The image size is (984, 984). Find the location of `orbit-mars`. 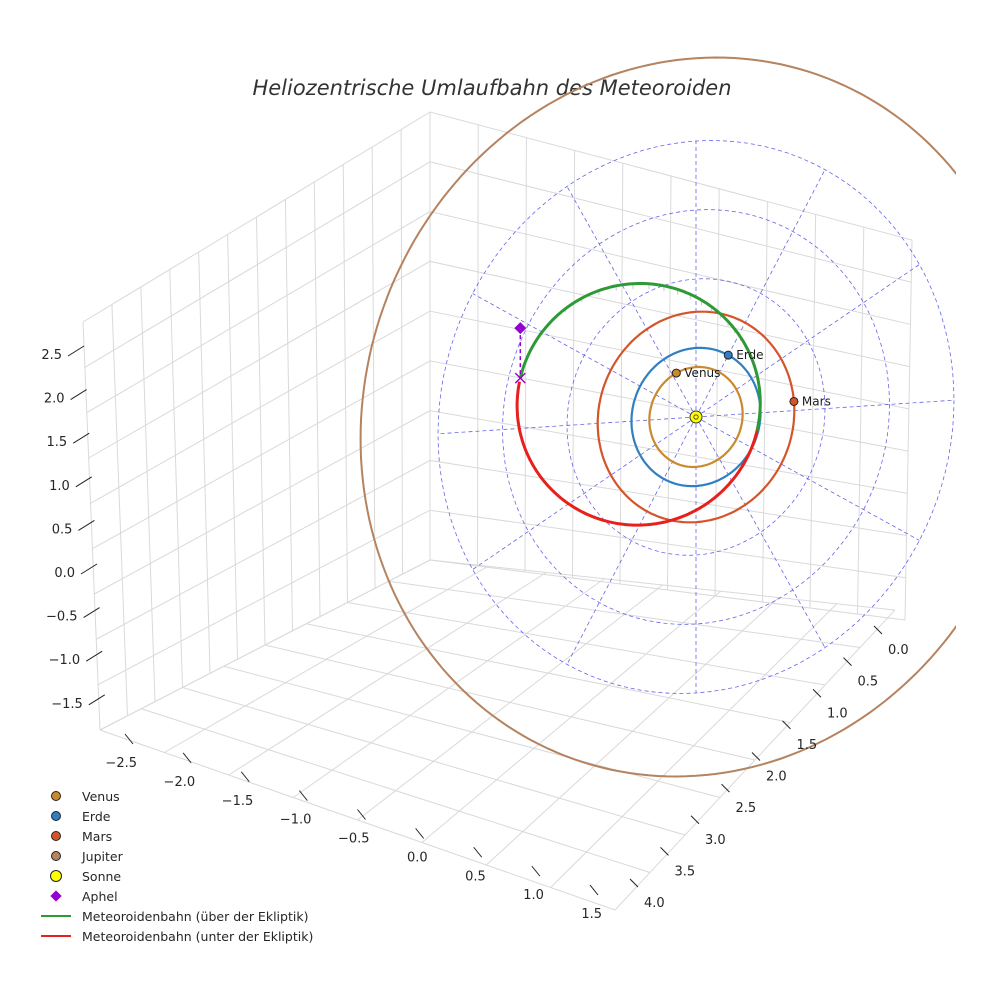

orbit-mars is located at coordinates (696, 417).